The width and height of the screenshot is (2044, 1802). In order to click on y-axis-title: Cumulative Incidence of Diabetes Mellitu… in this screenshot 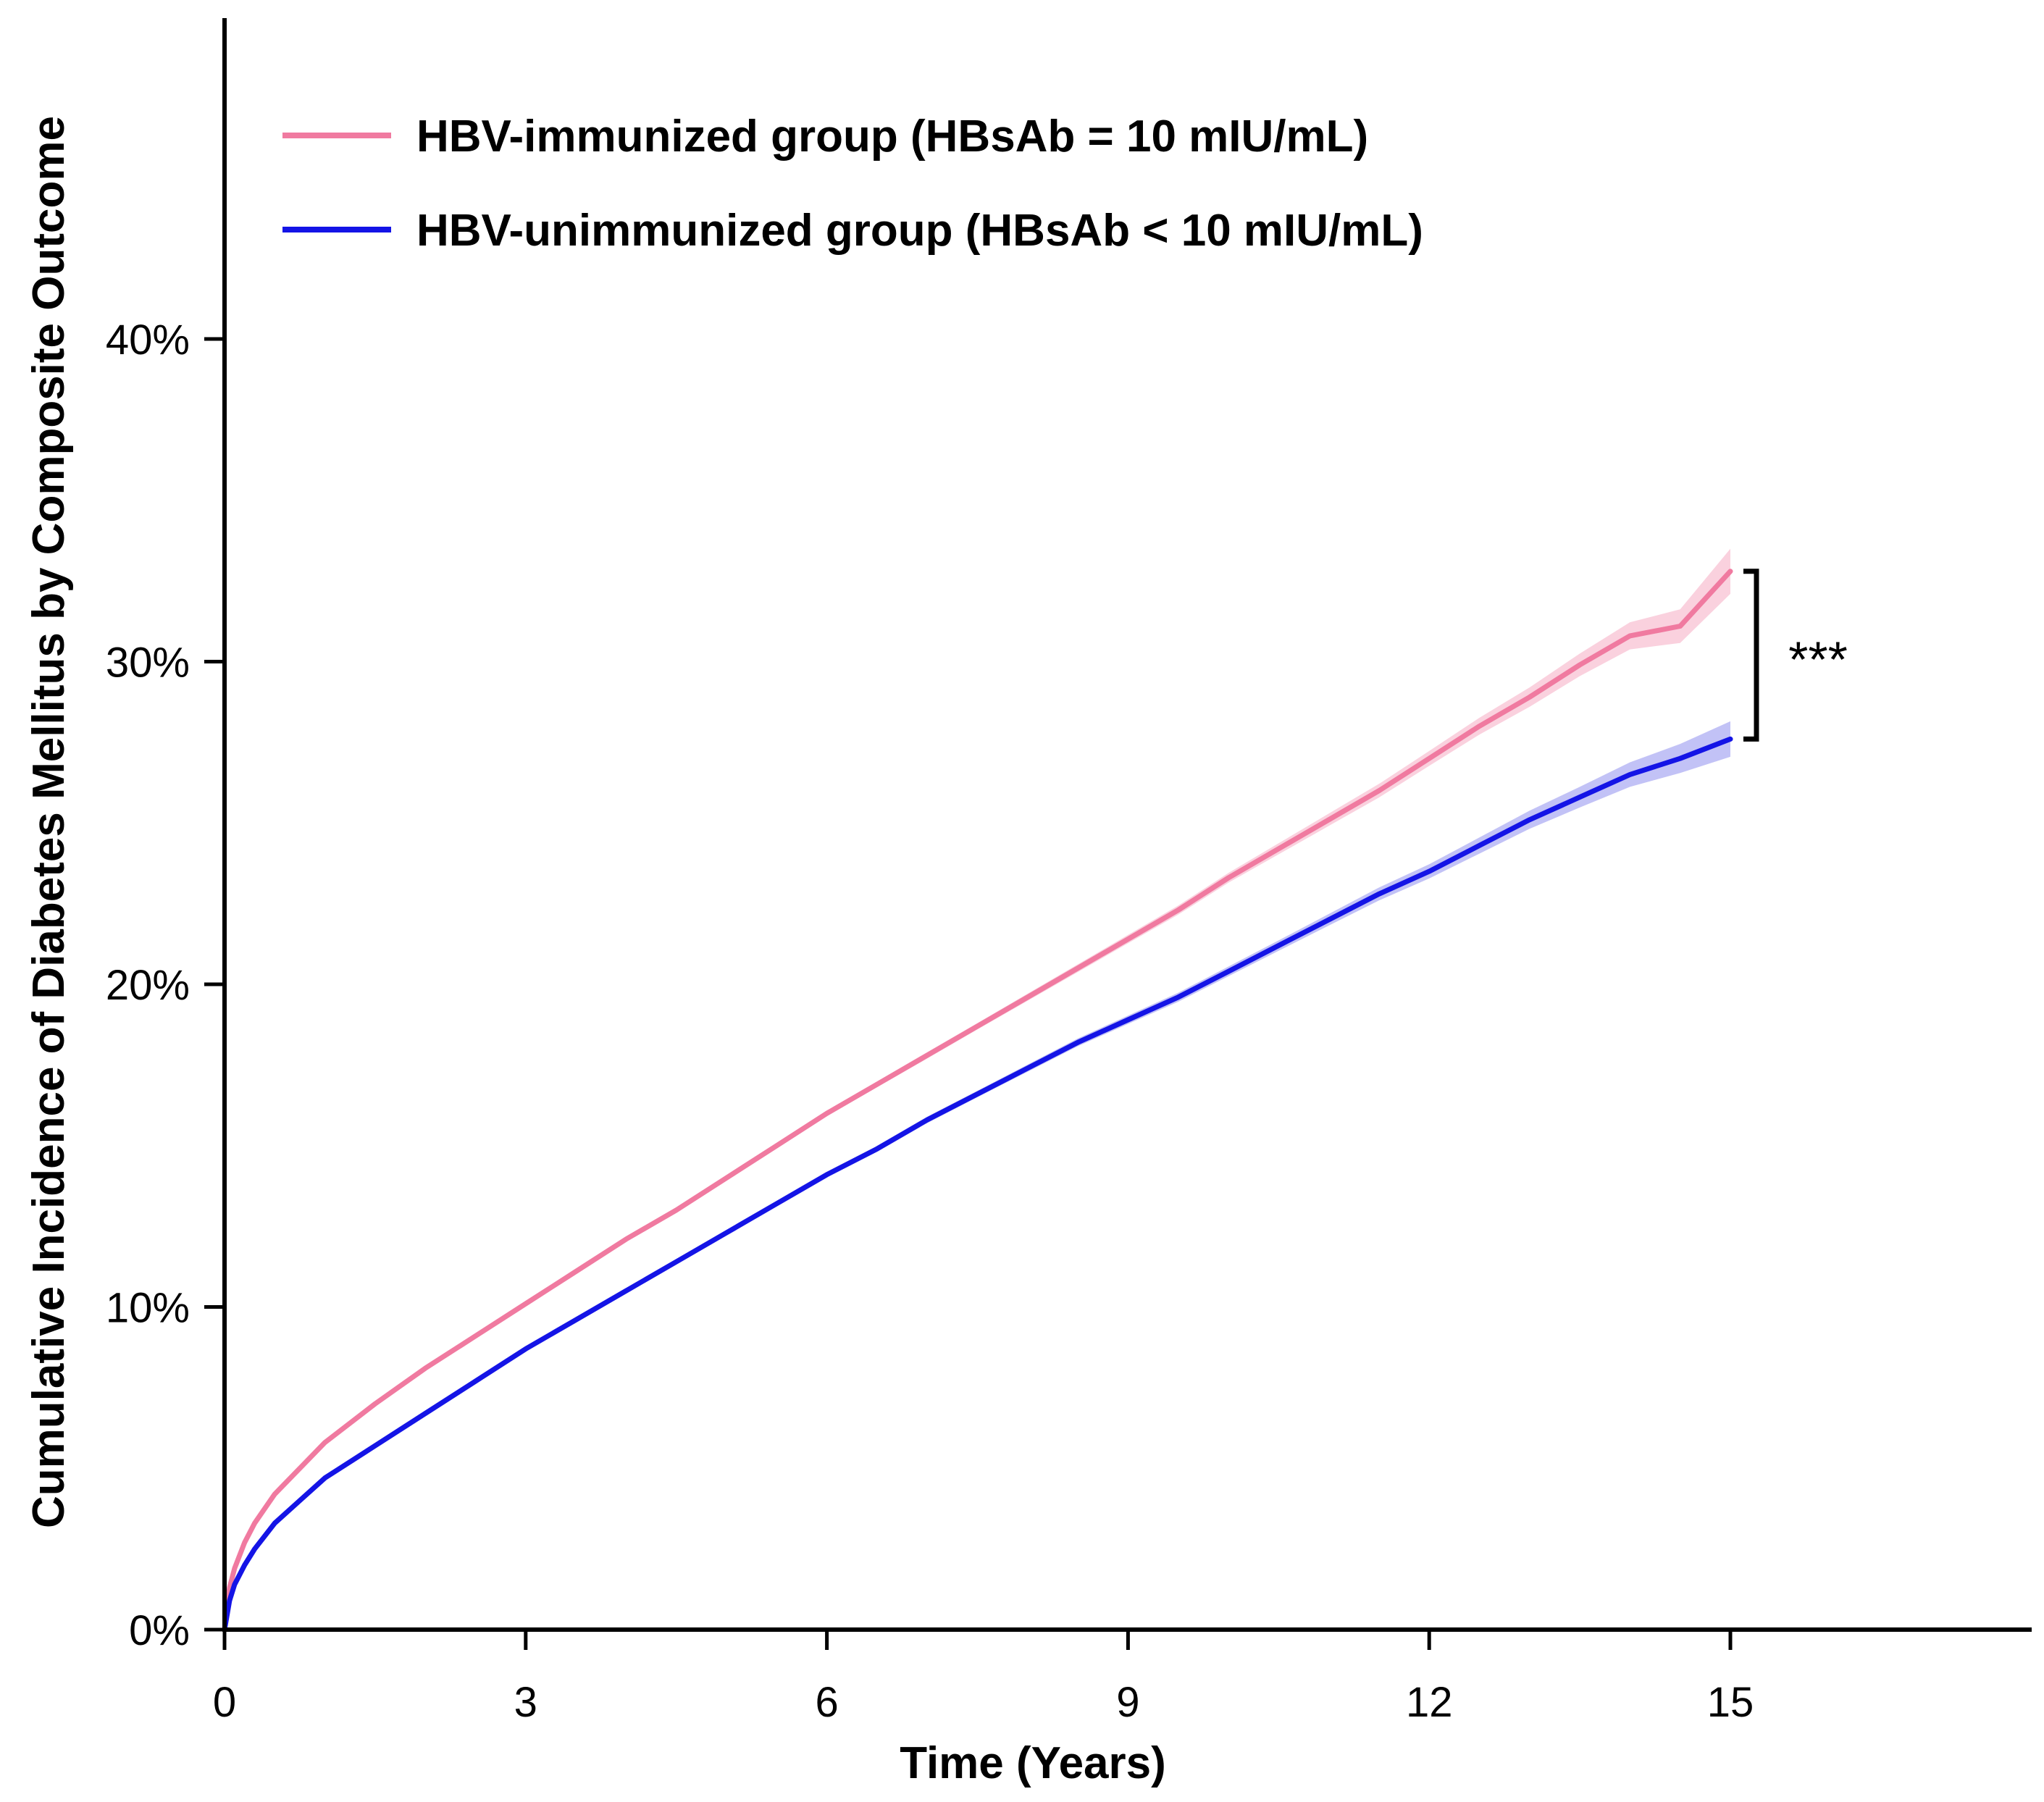, I will do `click(49, 822)`.